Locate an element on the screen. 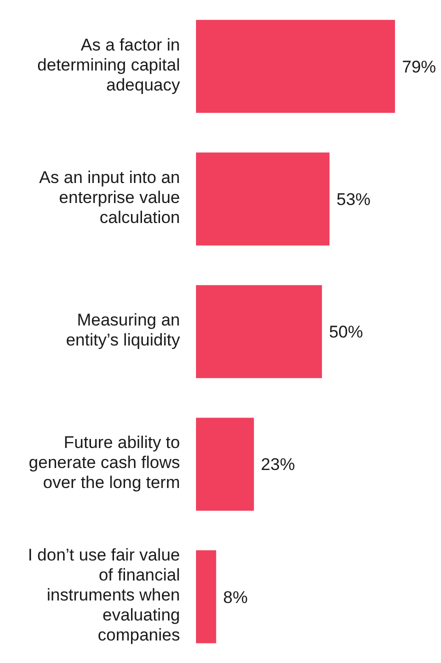 The image size is (441, 663). data-label: 23% is located at coordinates (277, 464).